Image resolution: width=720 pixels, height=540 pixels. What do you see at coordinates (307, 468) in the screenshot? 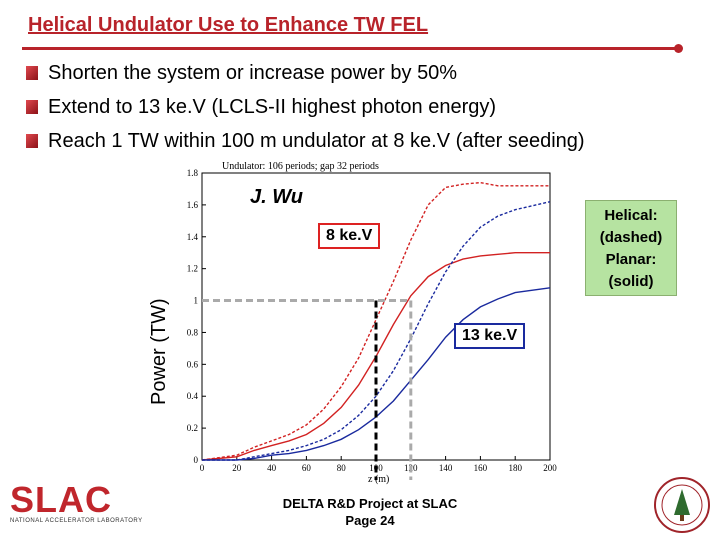
I see `x-tick-label: 60` at bounding box center [307, 468].